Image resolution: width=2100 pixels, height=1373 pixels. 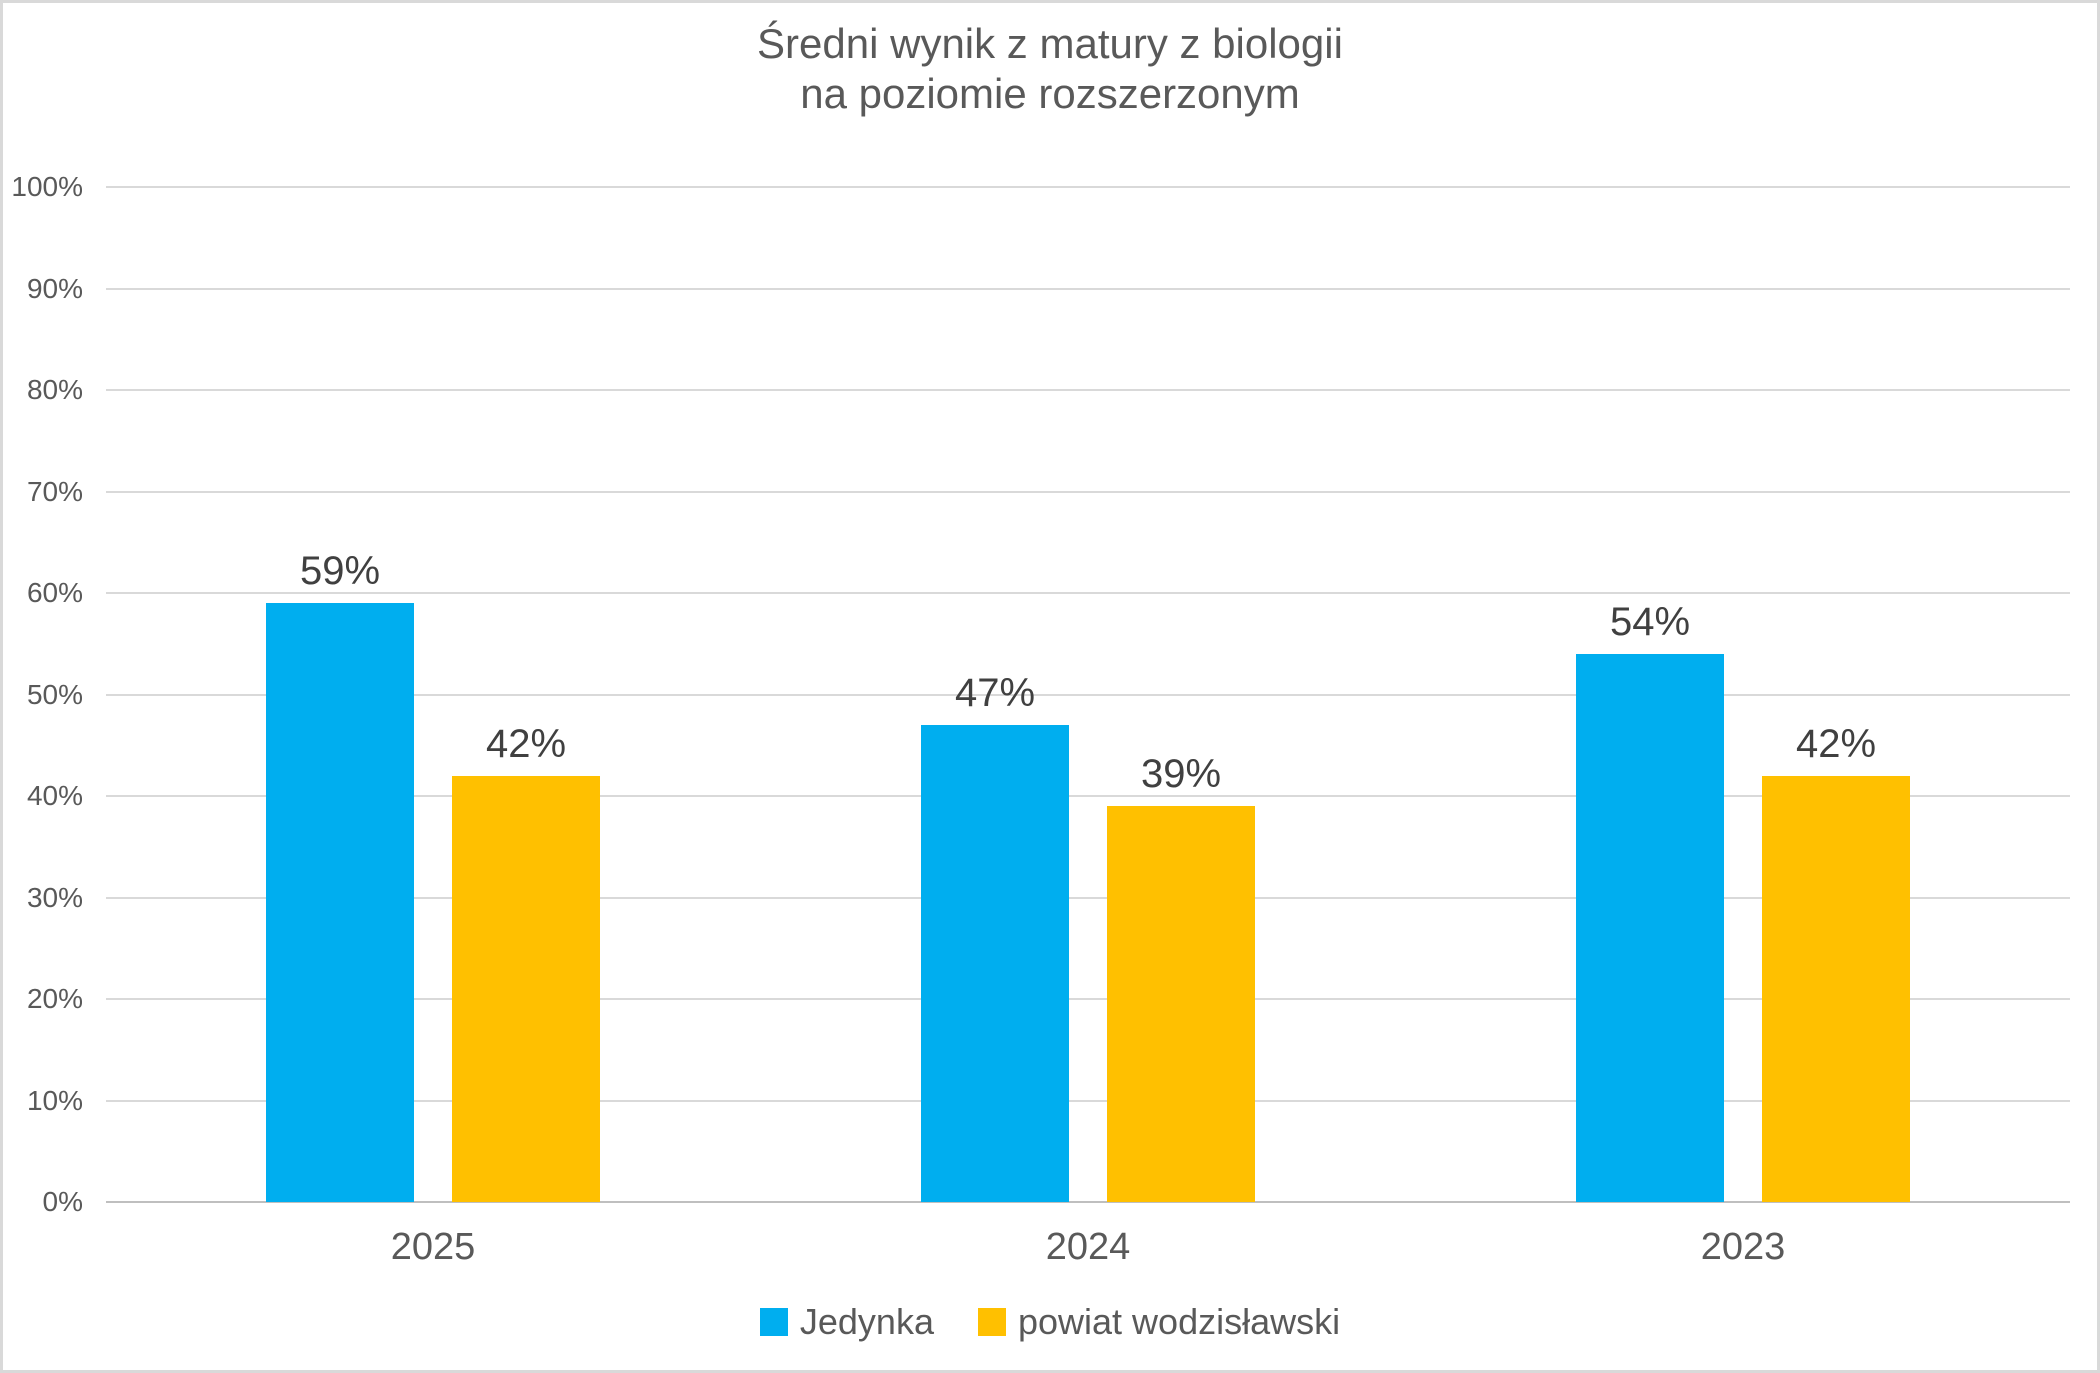 I want to click on y-tick-label: 30%, so click(x=54, y=897).